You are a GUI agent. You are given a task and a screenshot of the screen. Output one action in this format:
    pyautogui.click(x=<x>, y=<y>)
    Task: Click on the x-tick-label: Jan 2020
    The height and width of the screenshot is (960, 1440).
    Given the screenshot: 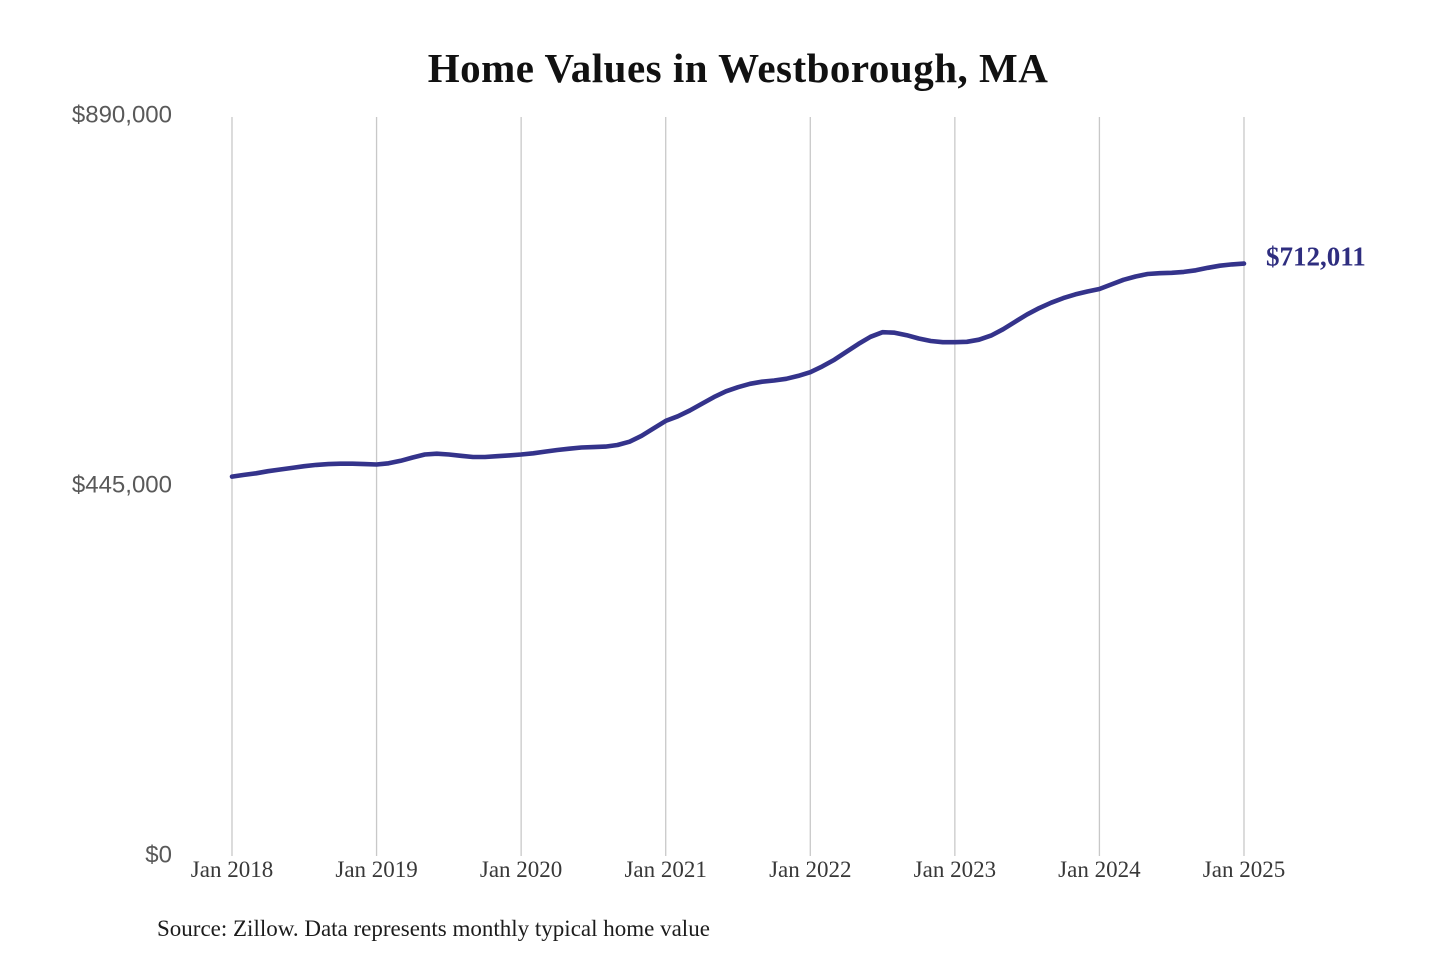 What is the action you would take?
    pyautogui.click(x=521, y=869)
    